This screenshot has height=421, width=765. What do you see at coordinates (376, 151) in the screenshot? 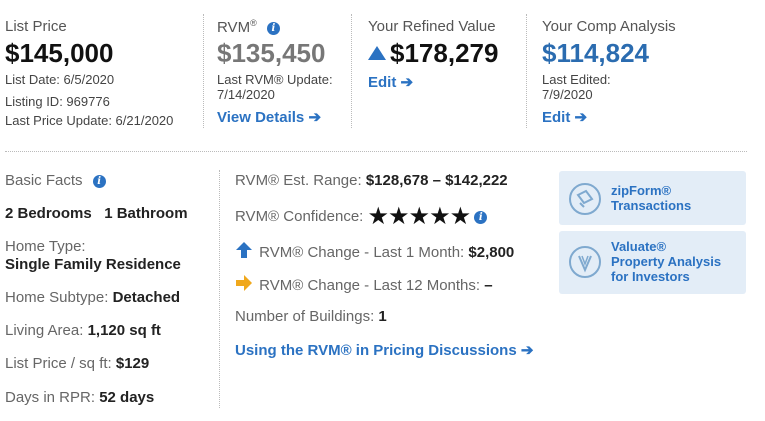
I see `section-divider` at bounding box center [376, 151].